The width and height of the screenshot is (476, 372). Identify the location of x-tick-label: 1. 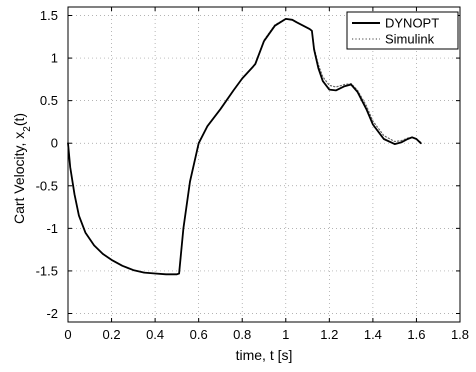
(285, 334).